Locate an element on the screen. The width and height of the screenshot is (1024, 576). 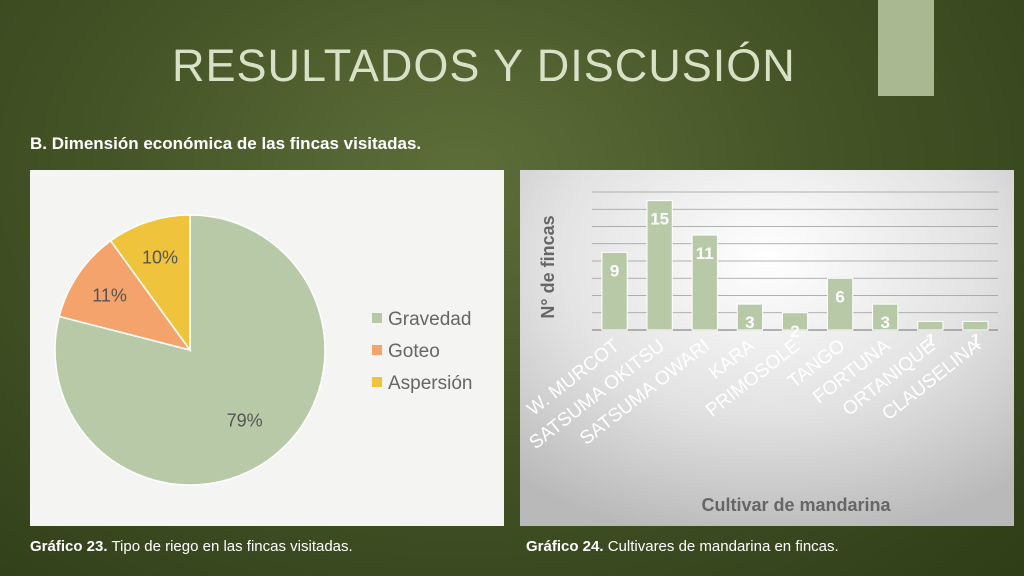
caption-right-text: Cultivares de mandarina en fincas. is located at coordinates (721, 546).